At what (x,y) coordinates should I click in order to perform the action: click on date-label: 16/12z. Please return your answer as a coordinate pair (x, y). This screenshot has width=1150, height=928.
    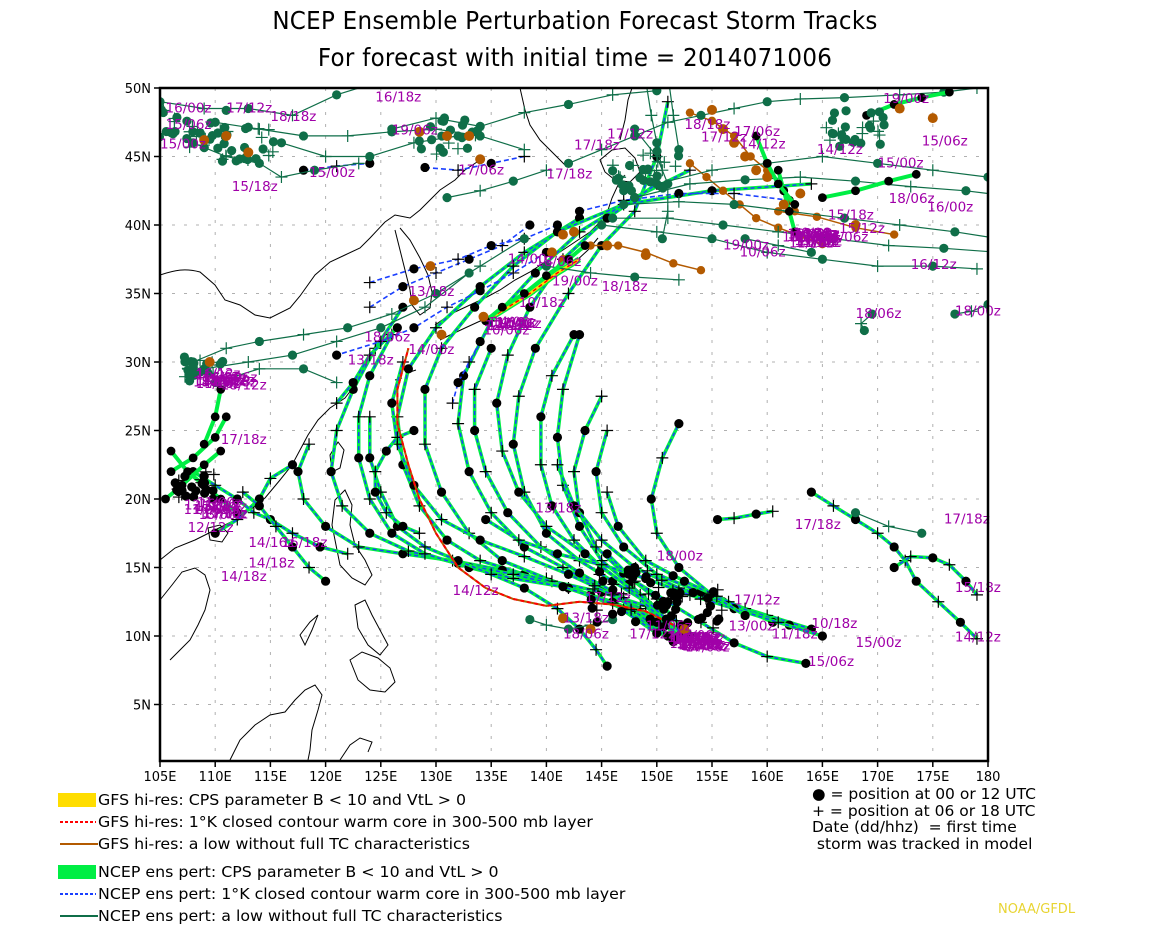
    Looking at the image, I should click on (934, 265).